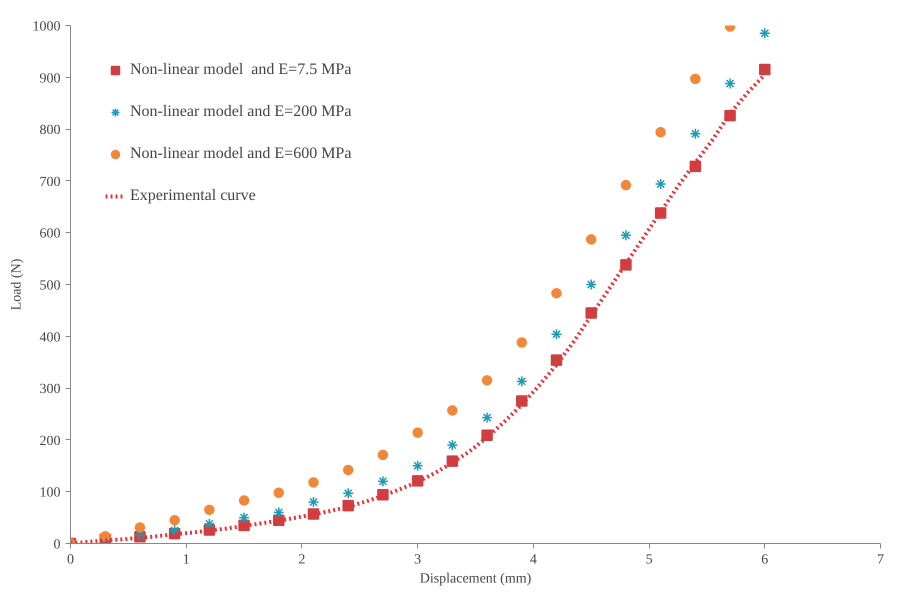 This screenshot has width=903, height=602. I want to click on y-axis-title: Load (N), so click(17, 284).